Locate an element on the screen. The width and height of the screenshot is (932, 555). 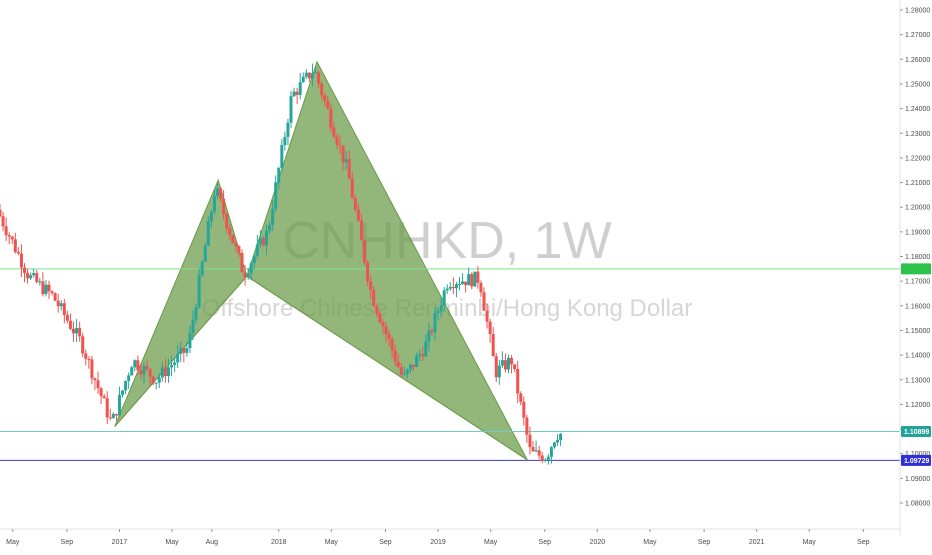
x-tick-label: Aug is located at coordinates (212, 542).